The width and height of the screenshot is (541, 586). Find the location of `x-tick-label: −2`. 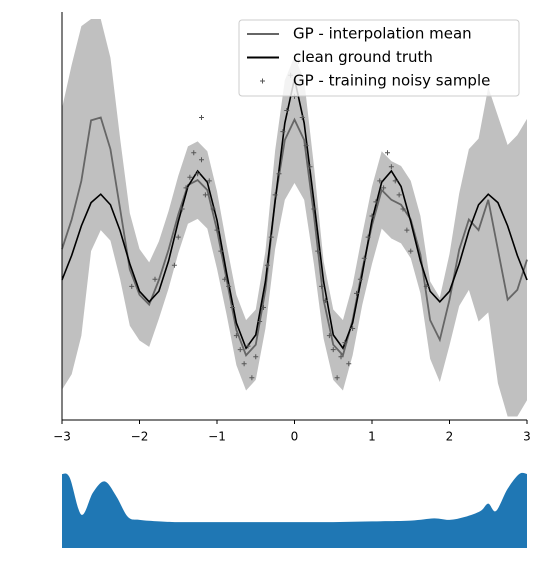

x-tick-label: −2 is located at coordinates (140, 437).